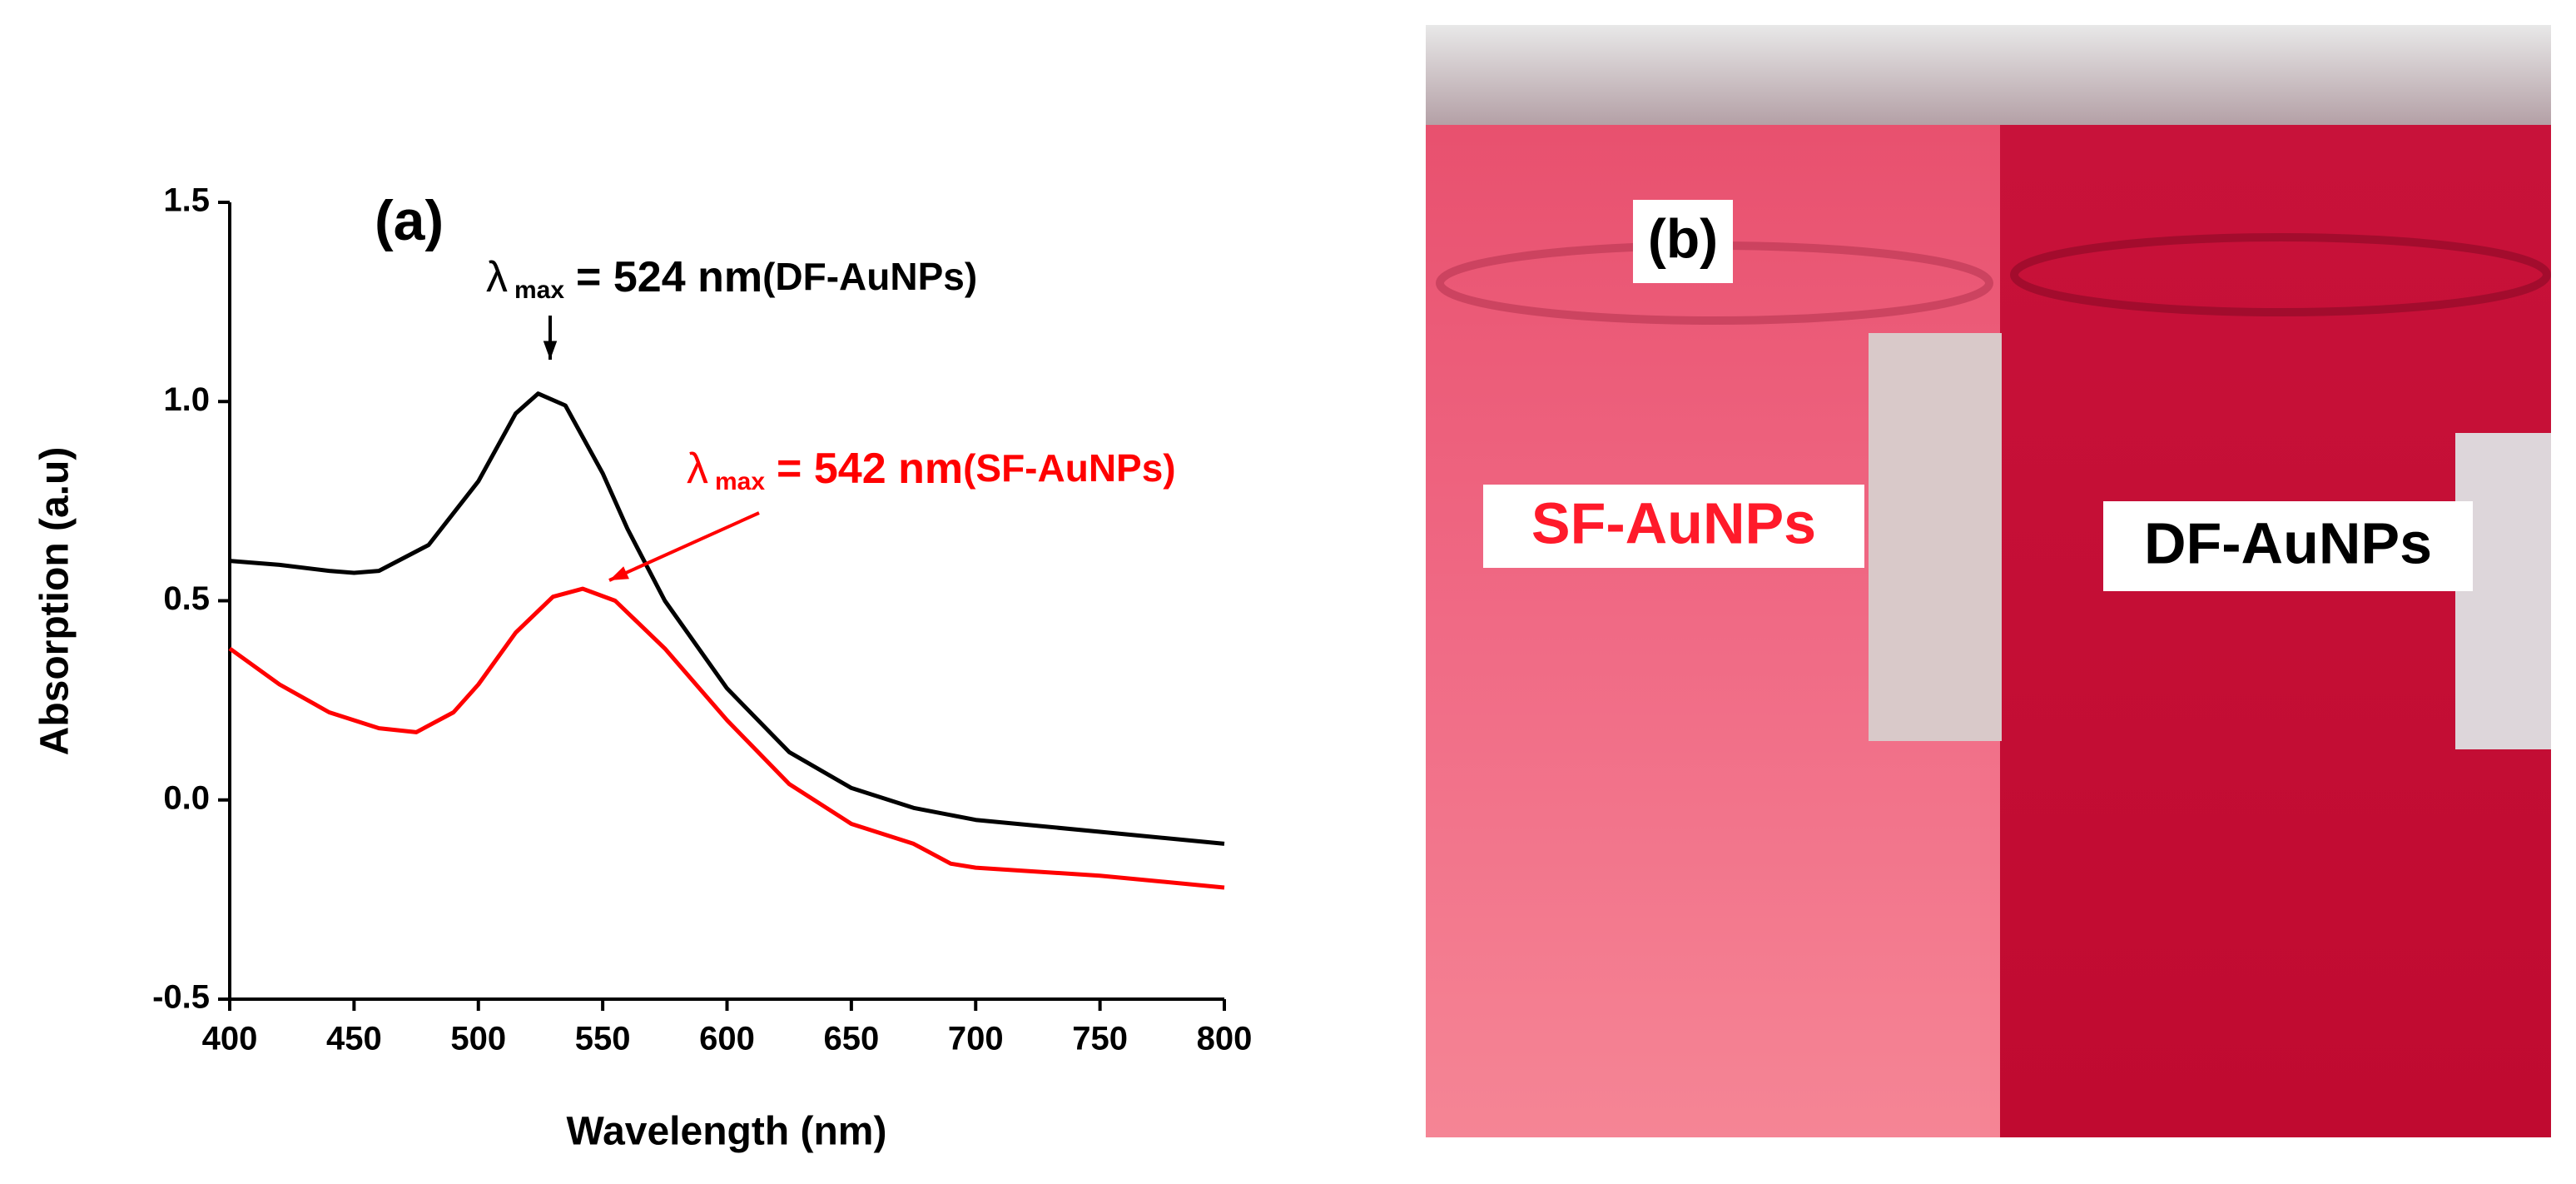 The image size is (2576, 1184). Describe the element at coordinates (2288, 543) in the screenshot. I see `sample-label: DF-AuNPs` at that location.